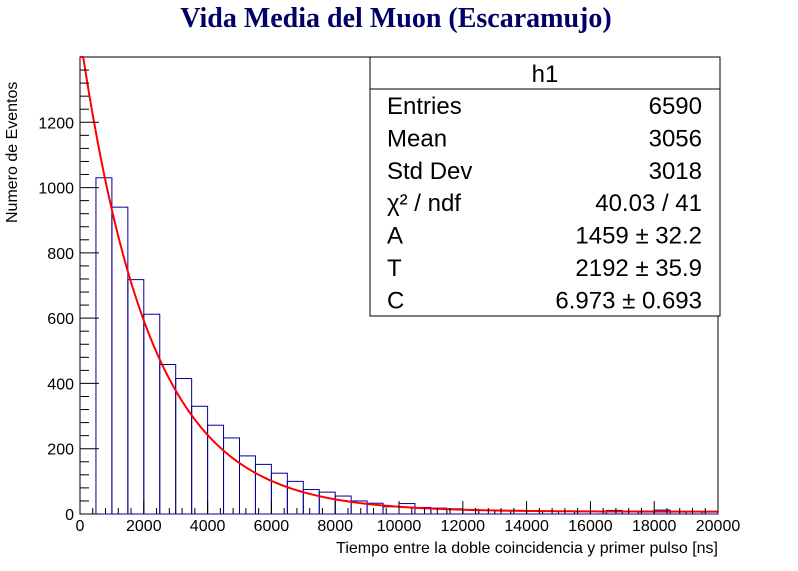 The height and width of the screenshot is (571, 798). I want to click on x-tick-label: 6000, so click(272, 526).